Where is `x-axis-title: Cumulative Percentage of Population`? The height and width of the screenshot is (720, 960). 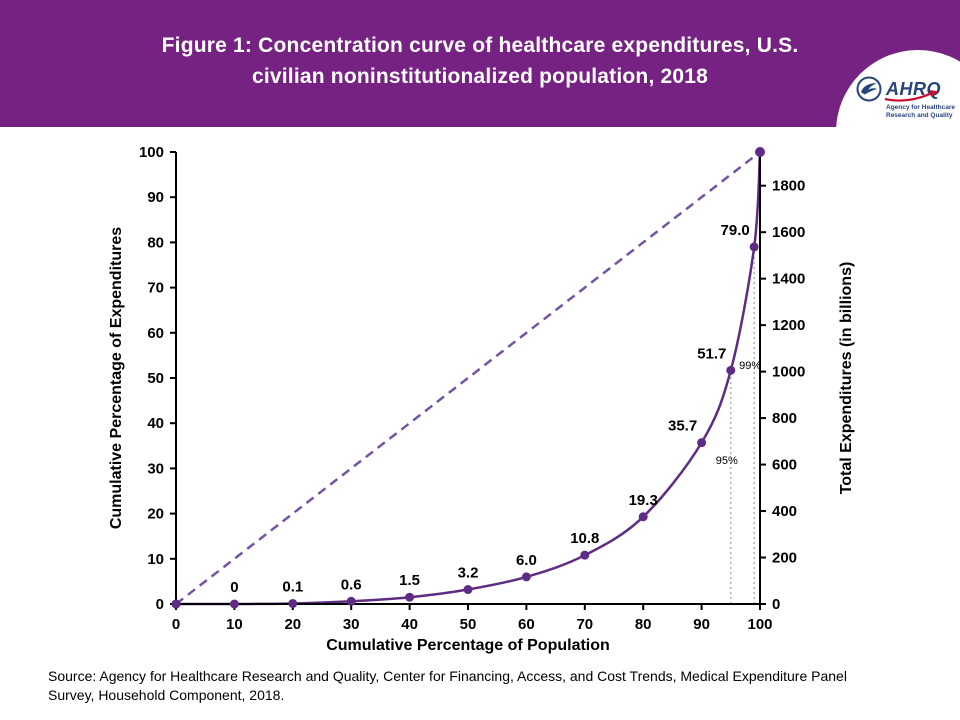 x-axis-title: Cumulative Percentage of Population is located at coordinates (468, 645).